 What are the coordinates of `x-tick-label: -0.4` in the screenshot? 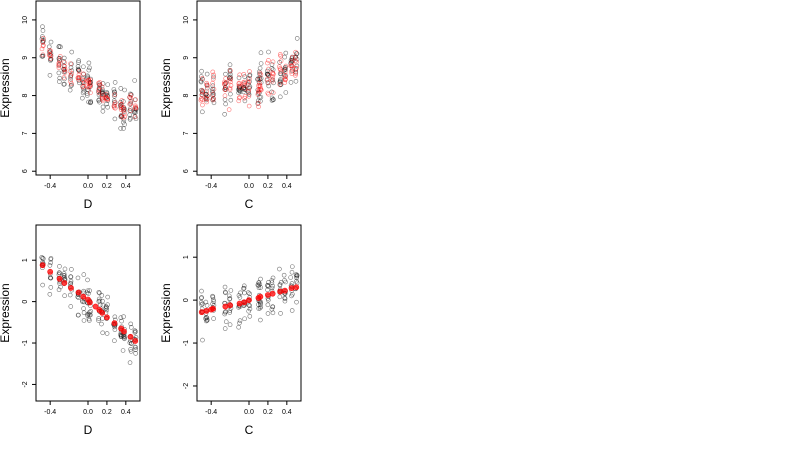 It's located at (50, 412).